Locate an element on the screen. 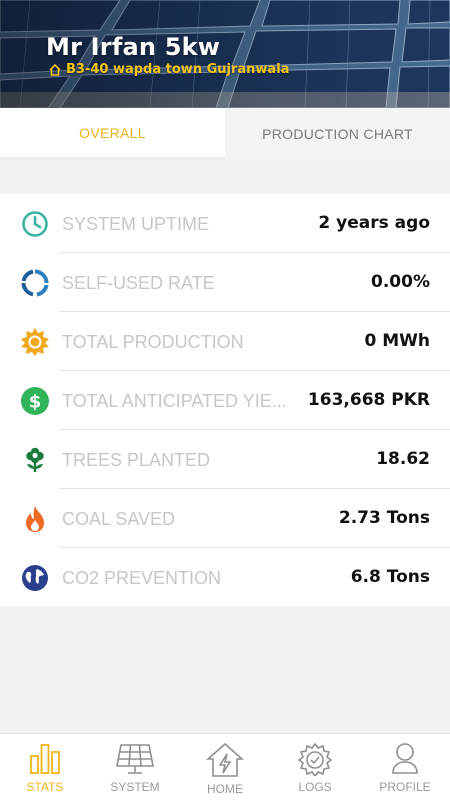 The image size is (450, 800). system-title: Mr Irfan 5kw is located at coordinates (133, 47).